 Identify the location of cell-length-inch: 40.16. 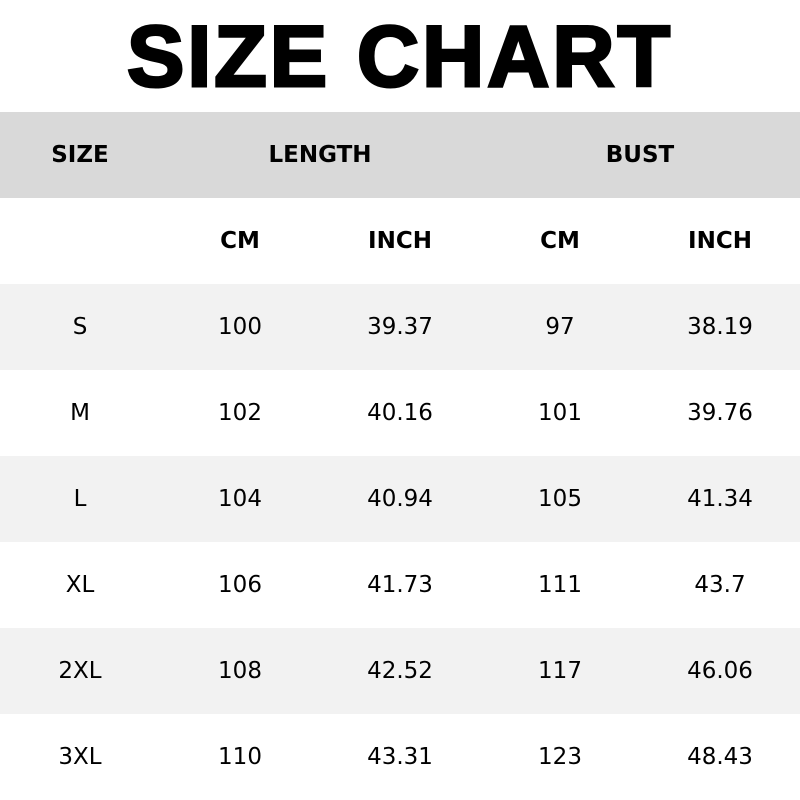
(400, 413).